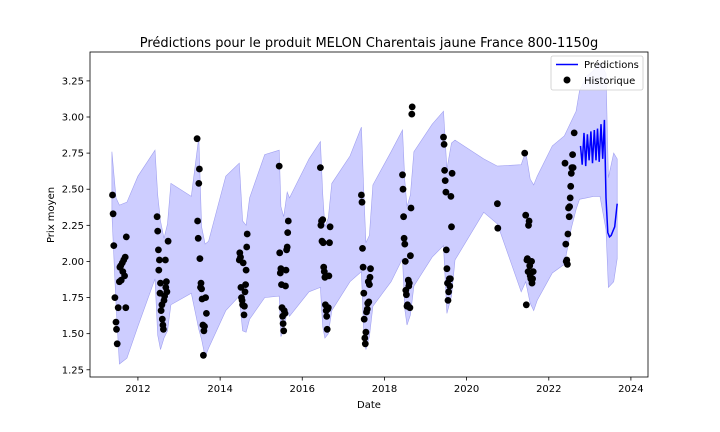 The image size is (720, 432). Describe the element at coordinates (597, 73) in the screenshot. I see `legend: Prédictions Historique` at that location.